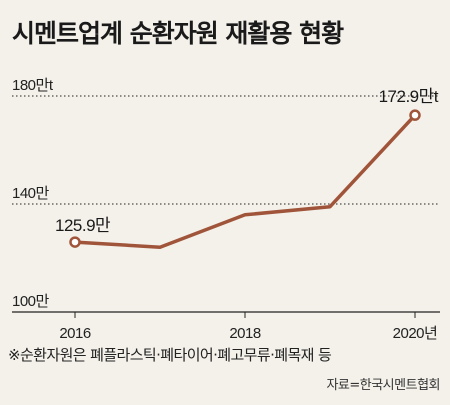 This screenshot has height=405, width=450. Describe the element at coordinates (75, 333) in the screenshot. I see `x-tick-label: 2016` at that location.